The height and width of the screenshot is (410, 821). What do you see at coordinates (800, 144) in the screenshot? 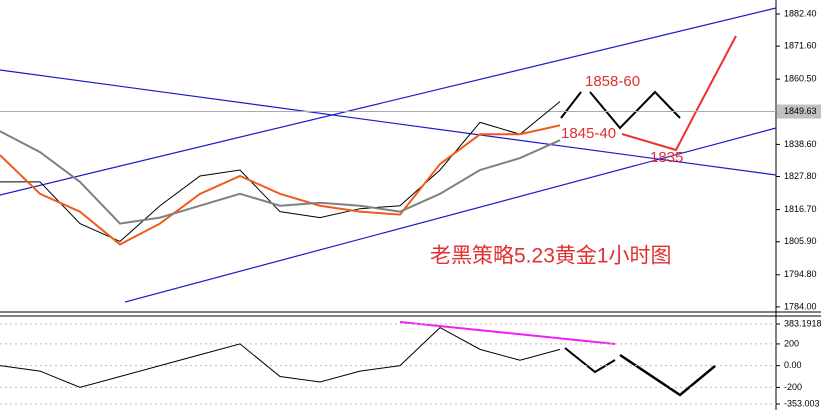
I see `y-tick-label: 1838.60` at bounding box center [800, 144].